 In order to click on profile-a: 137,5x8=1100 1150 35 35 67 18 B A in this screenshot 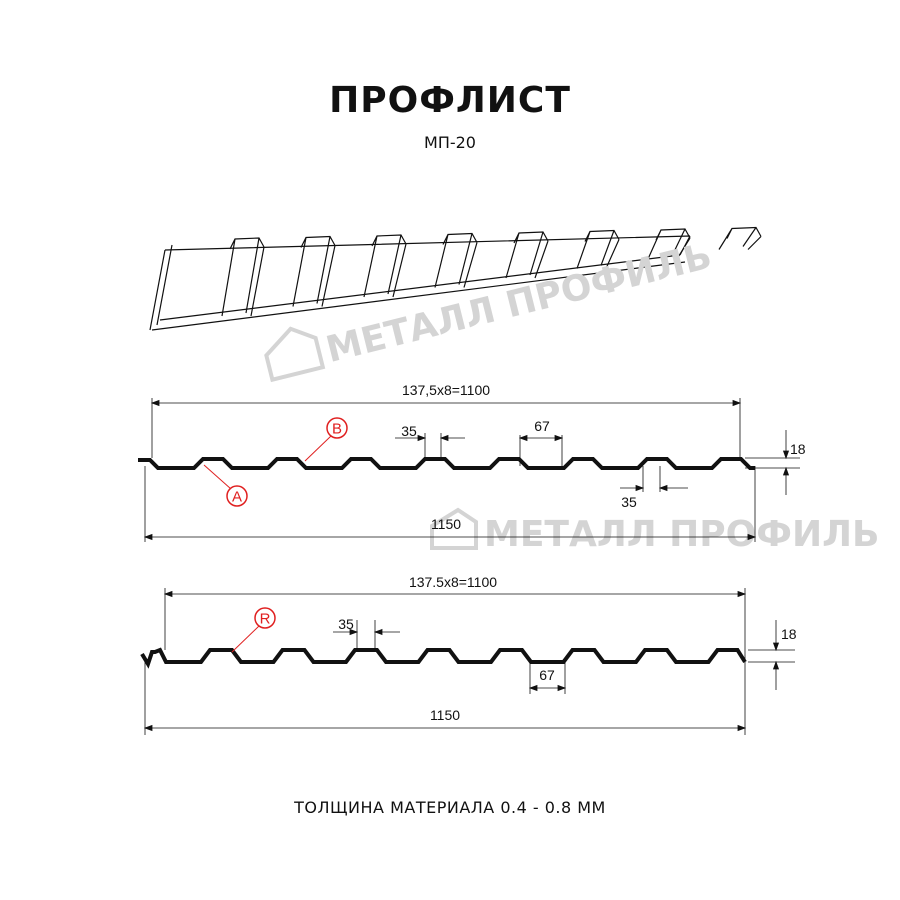, I will do `click(472, 462)`.